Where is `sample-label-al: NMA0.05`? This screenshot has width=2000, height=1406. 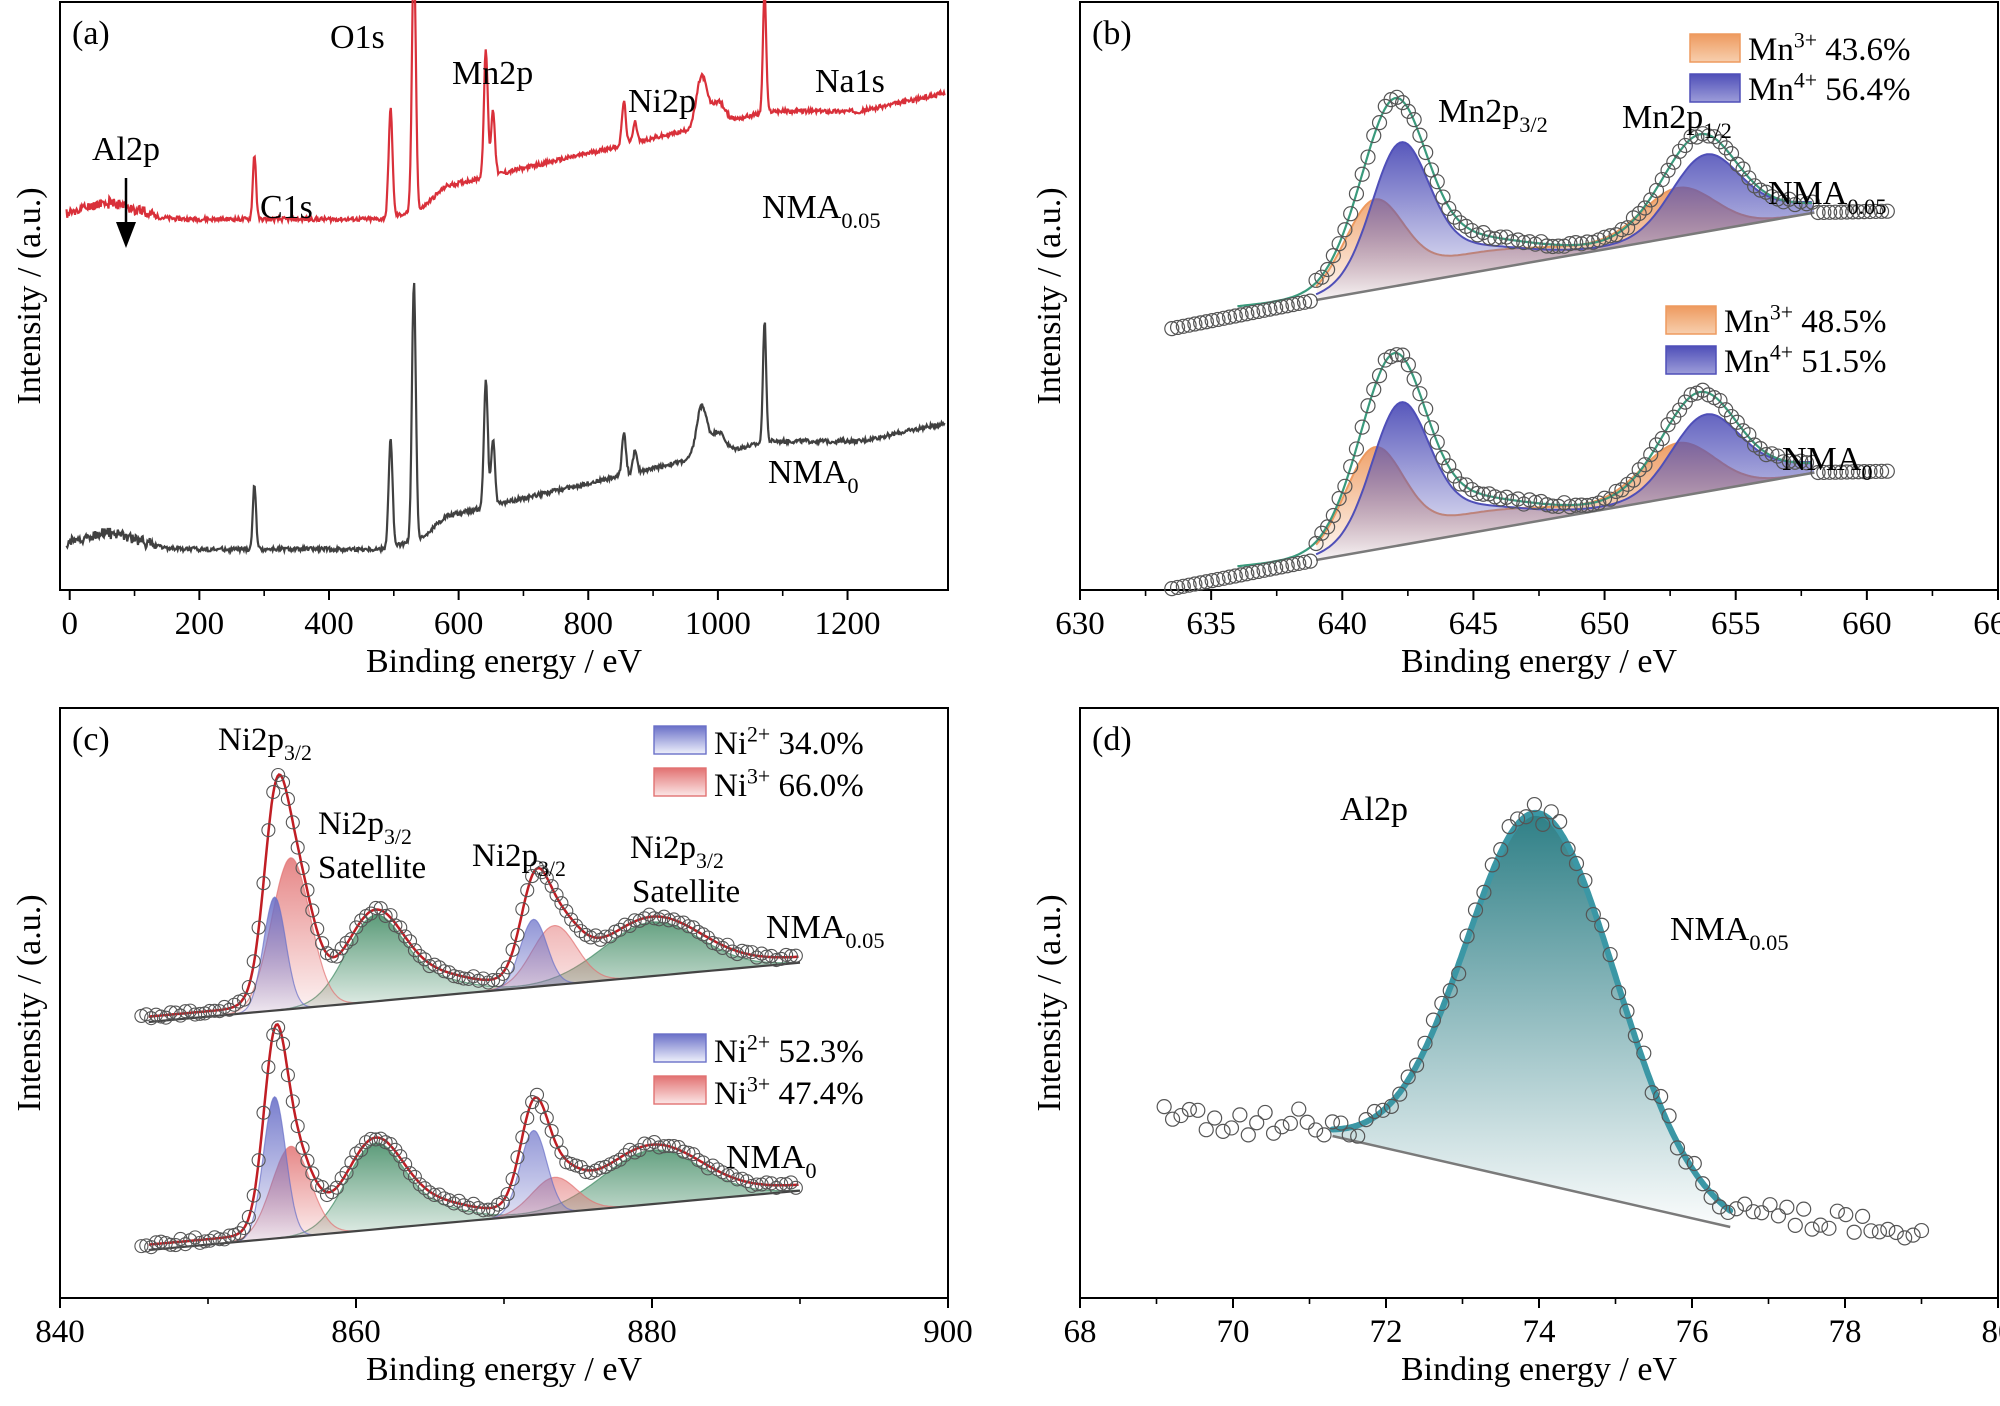
sample-label-al: NMA0.05 is located at coordinates (1729, 933).